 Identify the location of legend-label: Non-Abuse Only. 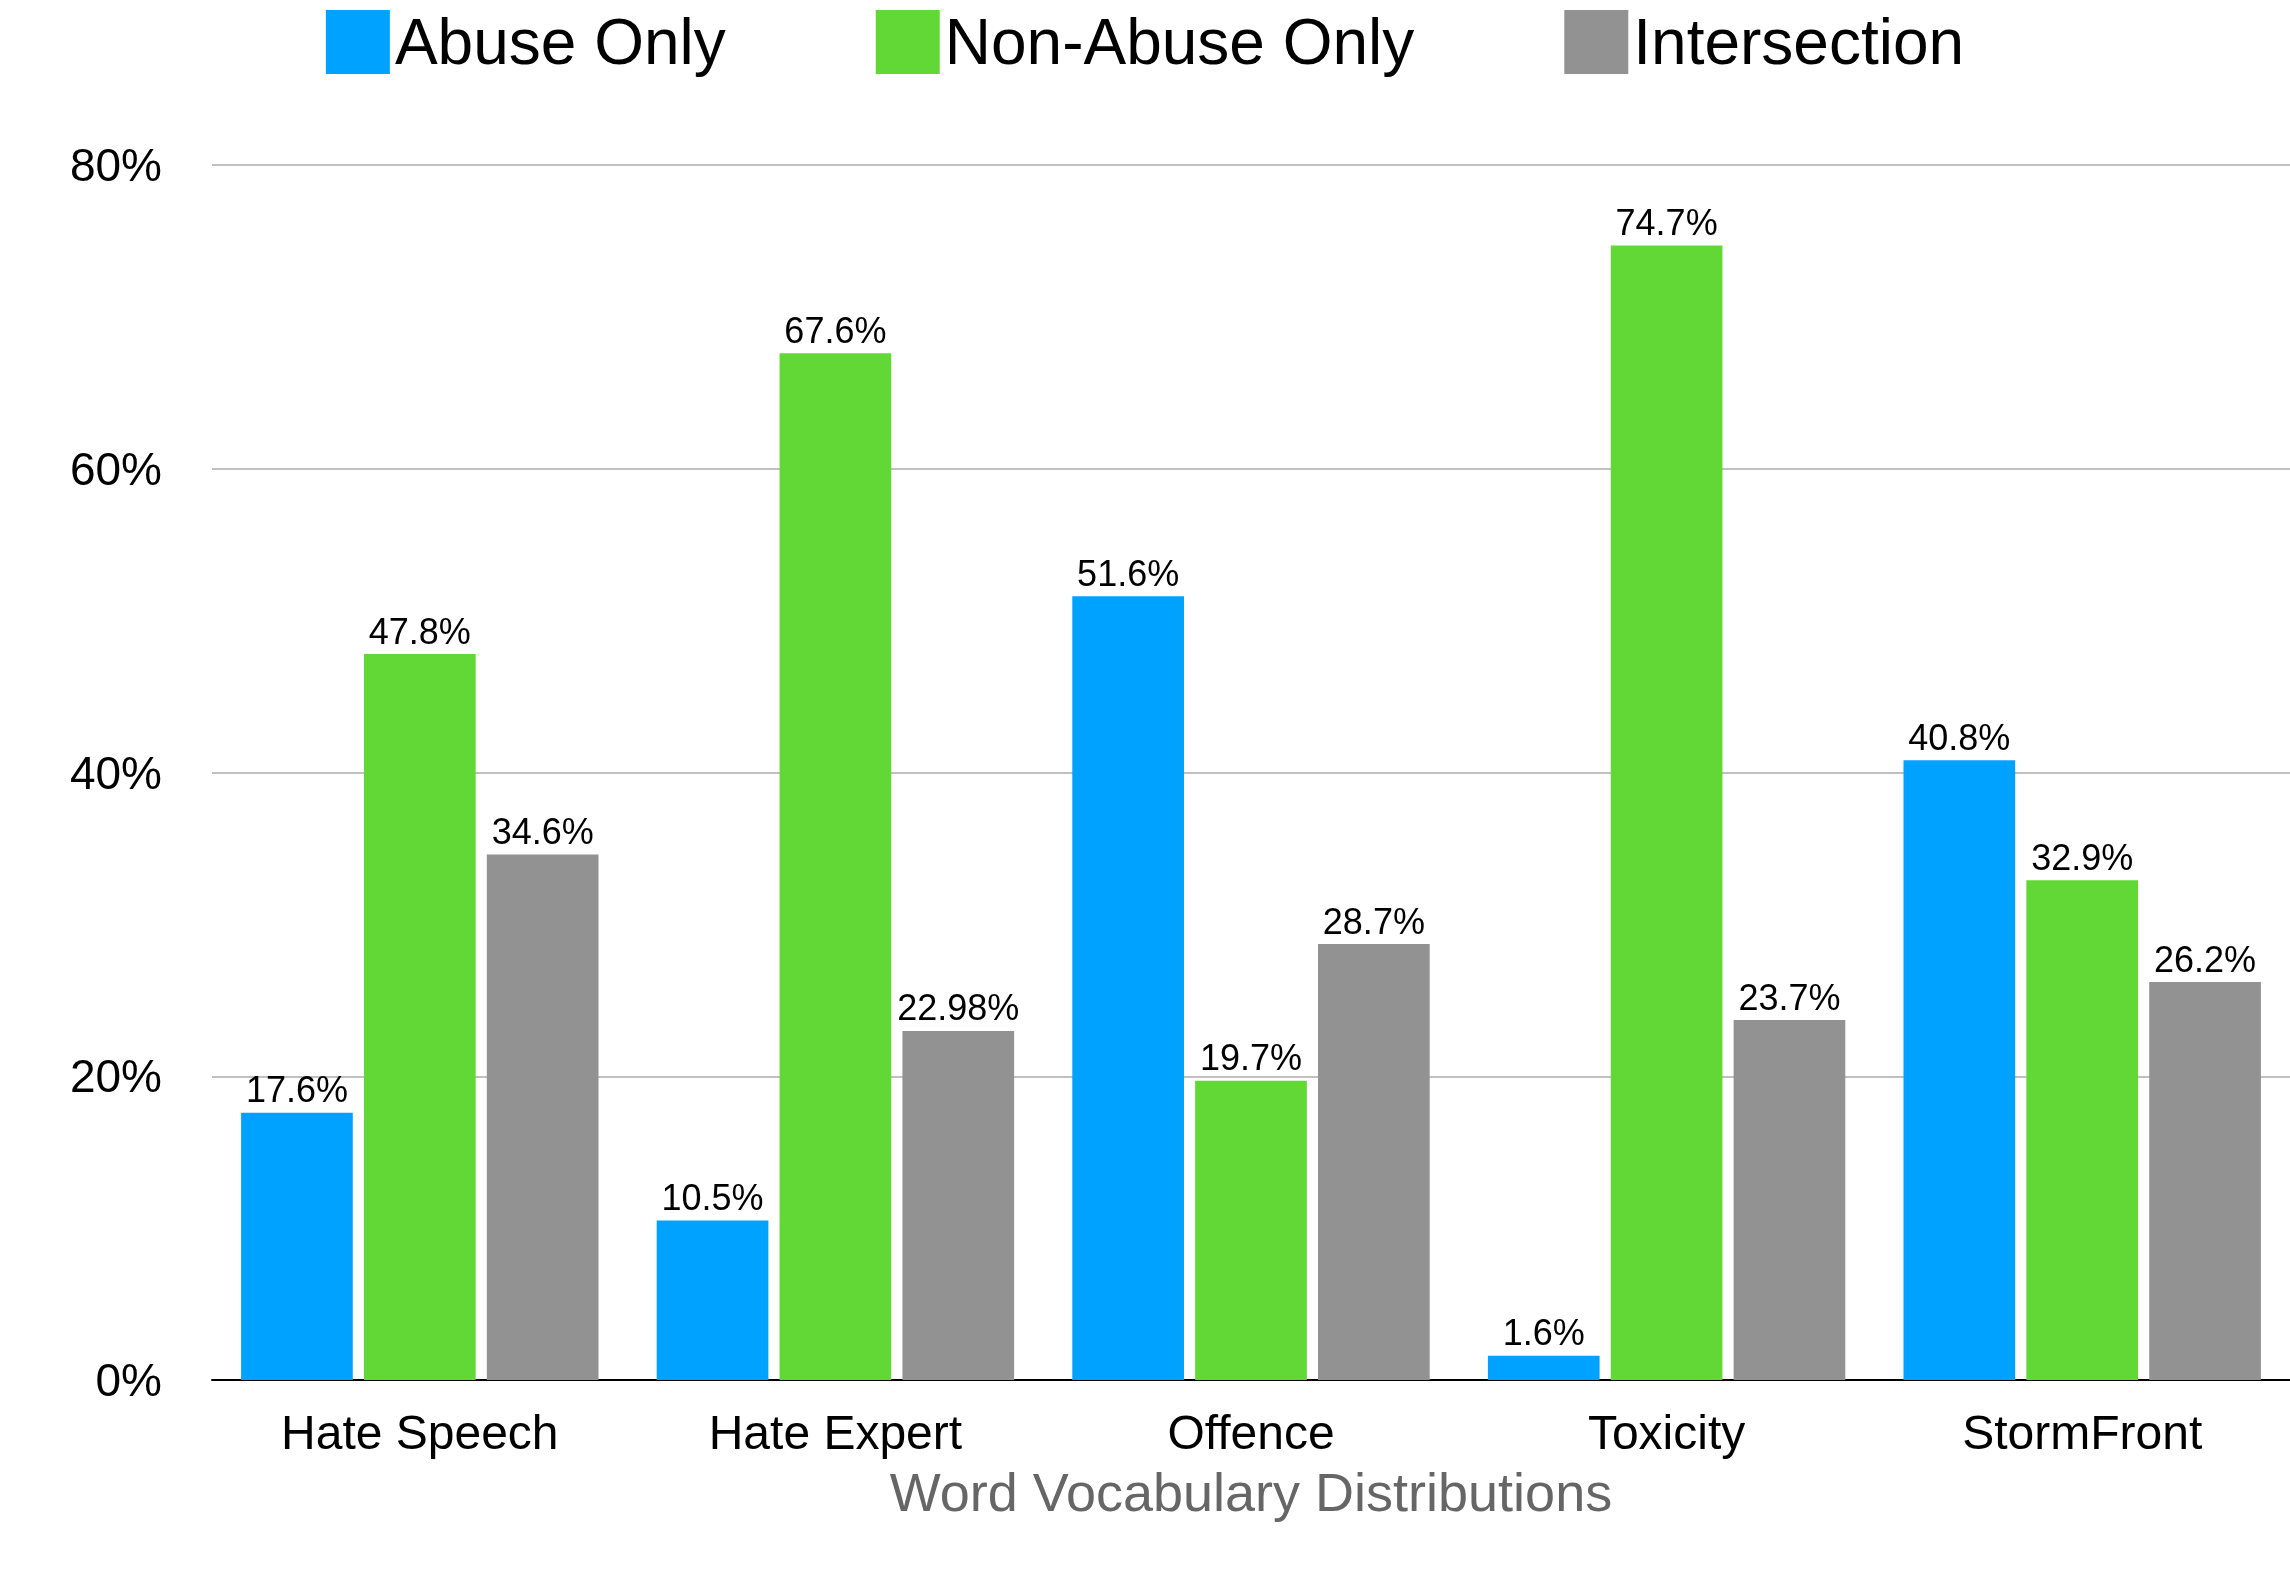
(1179, 42).